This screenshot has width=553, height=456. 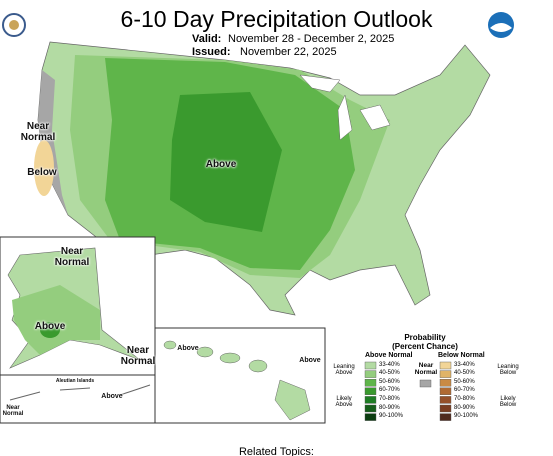 What do you see at coordinates (80, 392) in the screenshot?
I see `aleutians` at bounding box center [80, 392].